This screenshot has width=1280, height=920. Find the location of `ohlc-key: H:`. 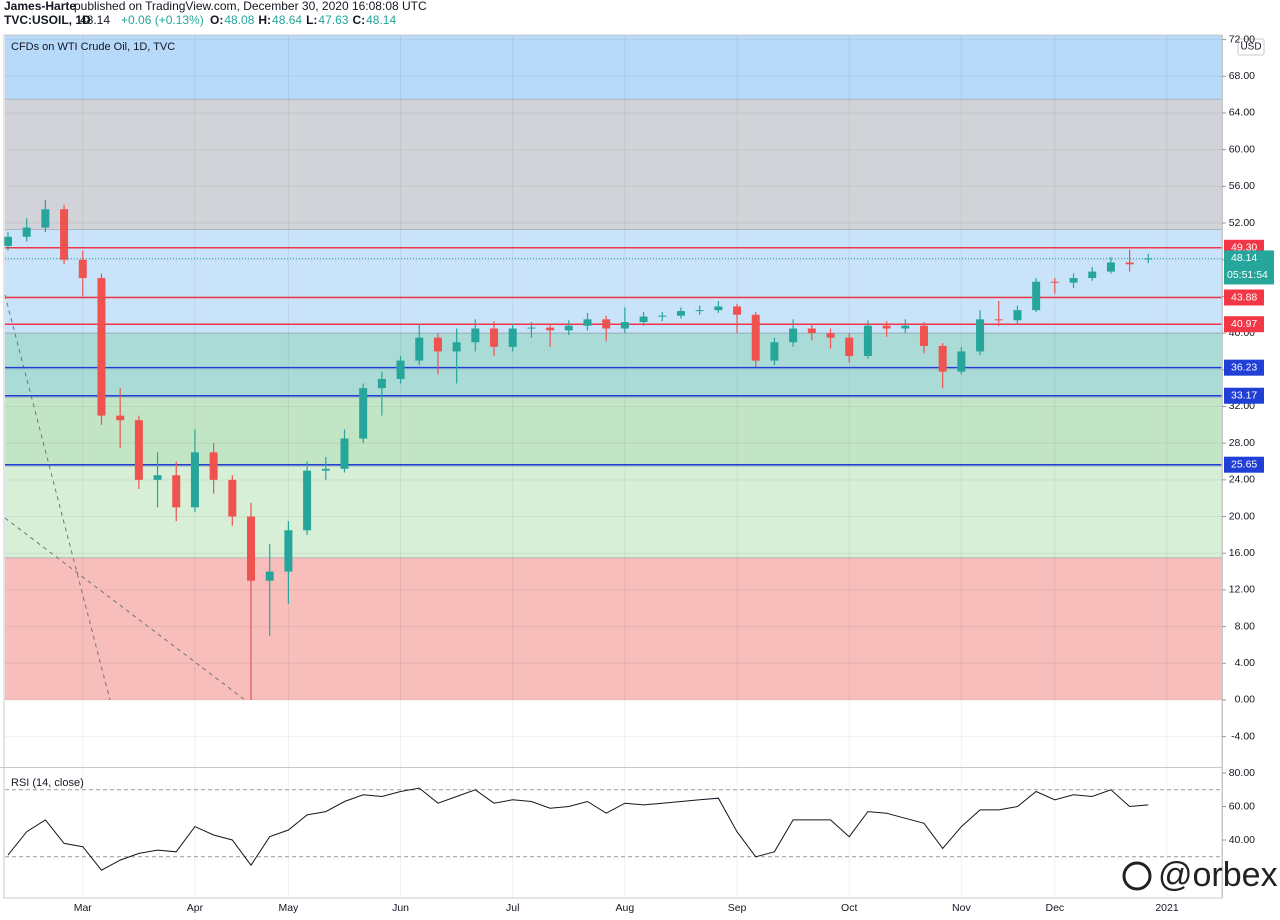

ohlc-key: H: is located at coordinates (264, 20).